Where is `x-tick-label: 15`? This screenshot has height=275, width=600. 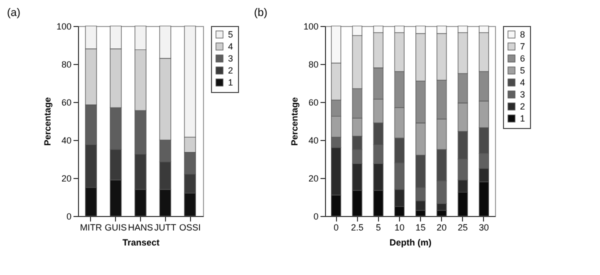 x-tick-label: 15 is located at coordinates (421, 227).